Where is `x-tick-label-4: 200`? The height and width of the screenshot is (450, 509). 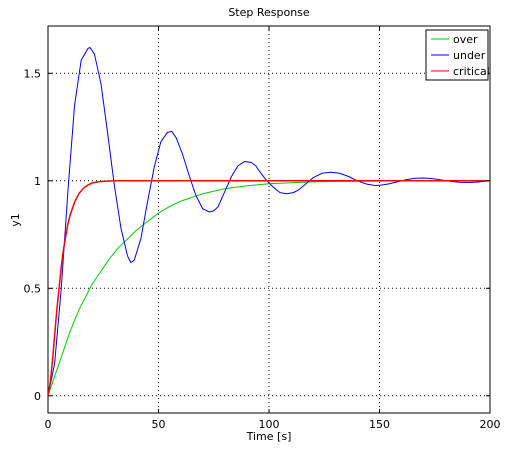 x-tick-label-4: 200 is located at coordinates (490, 424).